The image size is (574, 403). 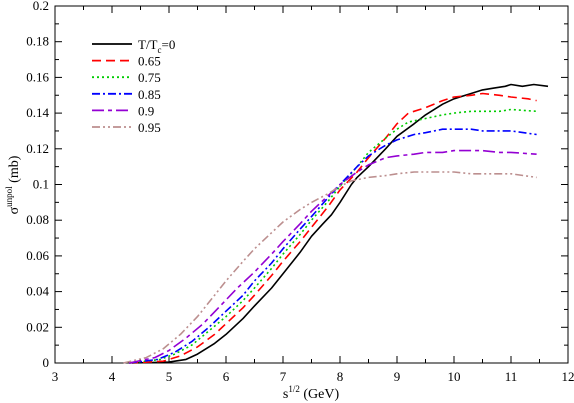 I want to click on y-axis-label-base: σ, so click(x=14, y=210).